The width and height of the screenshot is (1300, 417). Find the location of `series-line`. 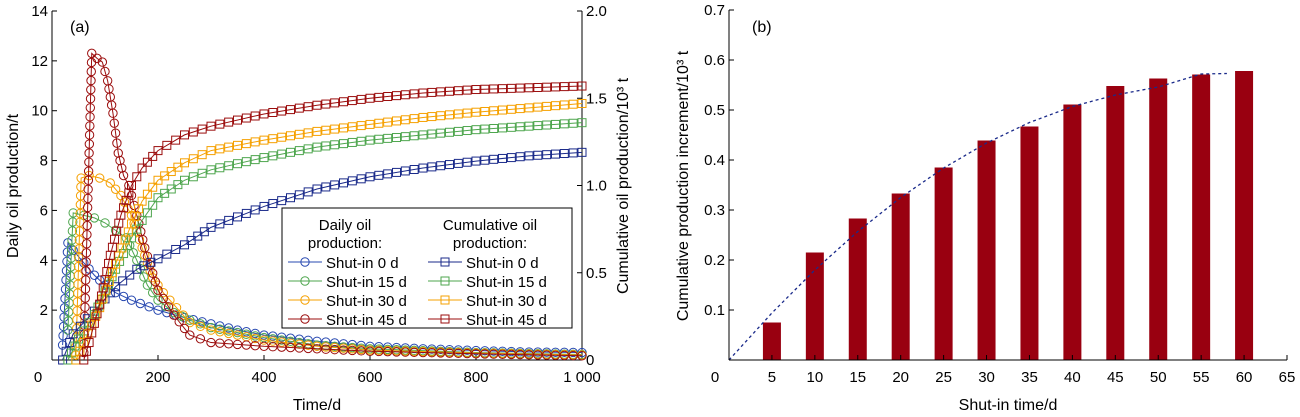

series-line is located at coordinates (325, 284).